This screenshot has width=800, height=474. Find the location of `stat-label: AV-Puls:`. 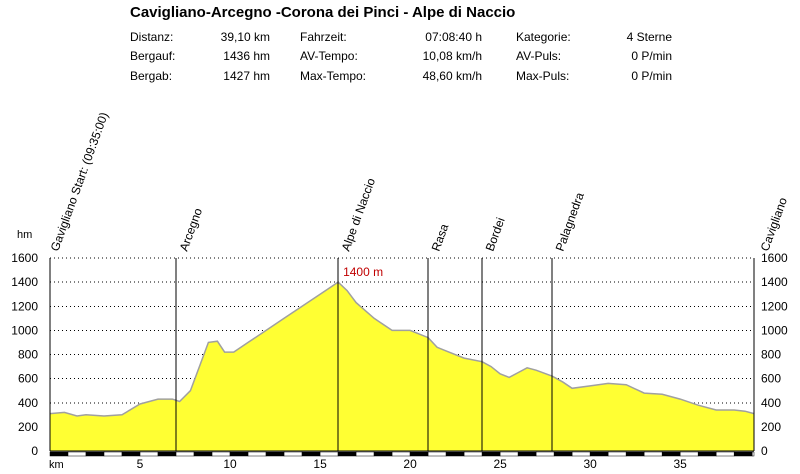

stat-label: AV-Puls: is located at coordinates (539, 56).